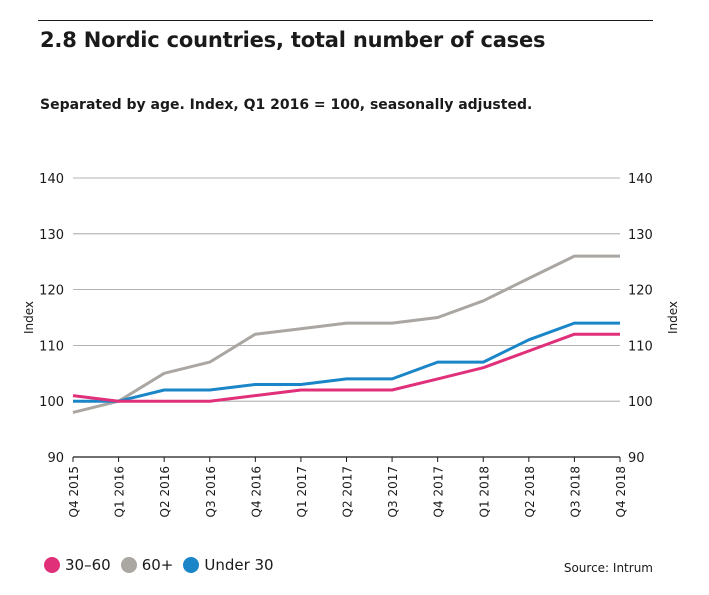  What do you see at coordinates (120, 491) in the screenshot?
I see `x-tick-label: Q1 2016` at bounding box center [120, 491].